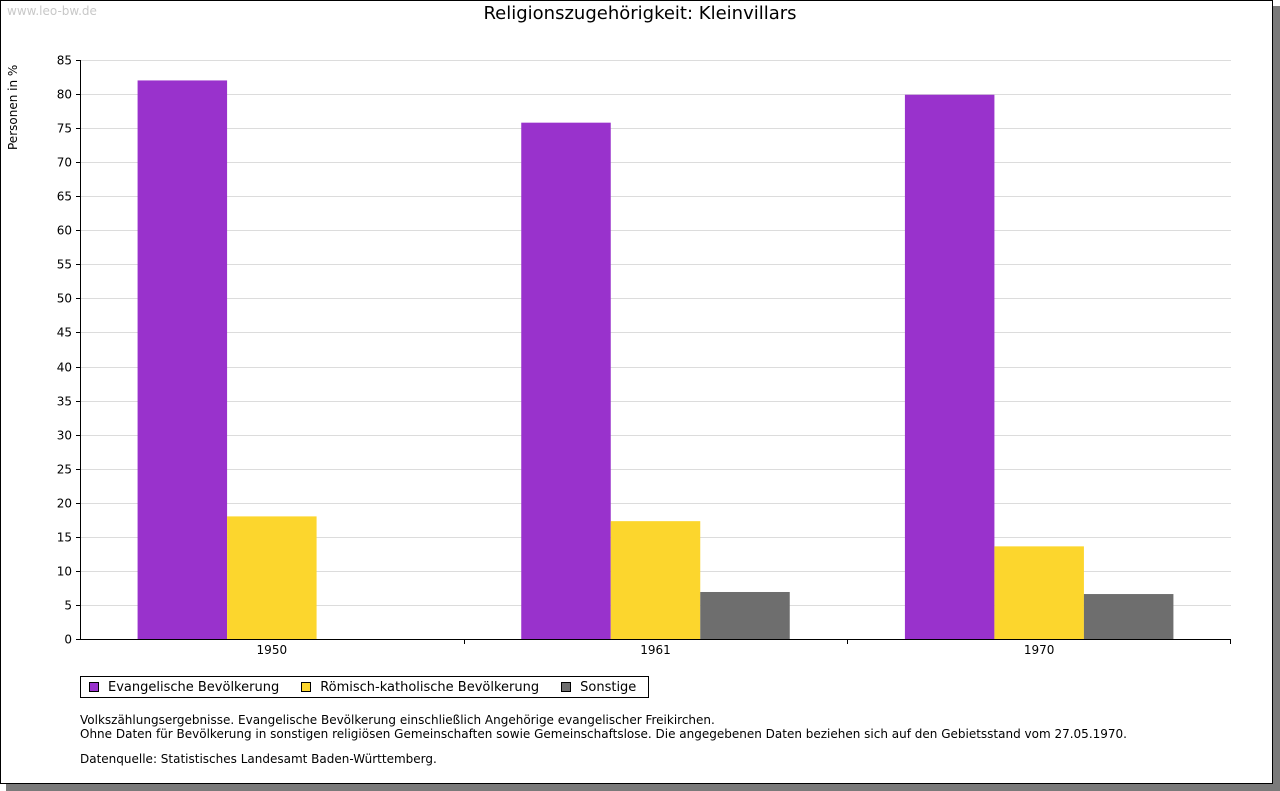 The width and height of the screenshot is (1280, 791). I want to click on bar-r-misch-katholische-bev-lkerung-1961, so click(655, 580).